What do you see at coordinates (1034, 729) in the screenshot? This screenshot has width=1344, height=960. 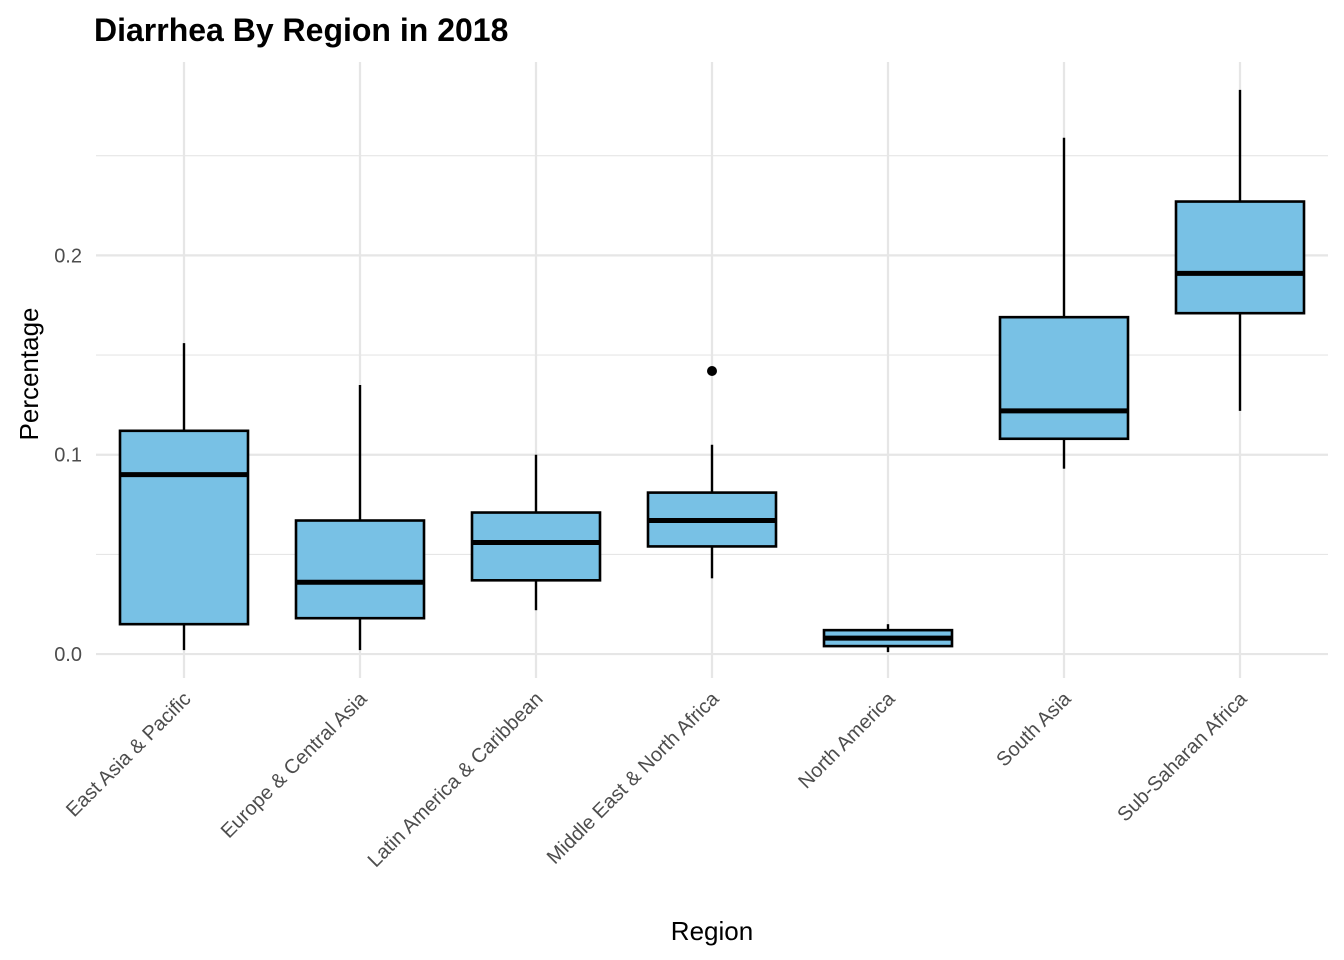 I see `x-tick-label: South Asia` at bounding box center [1034, 729].